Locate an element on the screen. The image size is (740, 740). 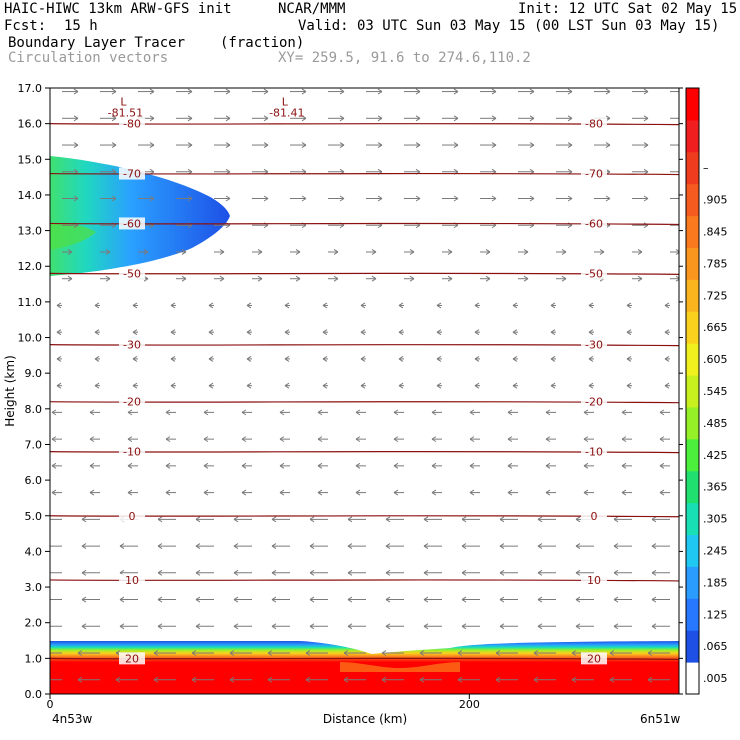
contour-label-bg-9b is located at coordinates (594, 658).